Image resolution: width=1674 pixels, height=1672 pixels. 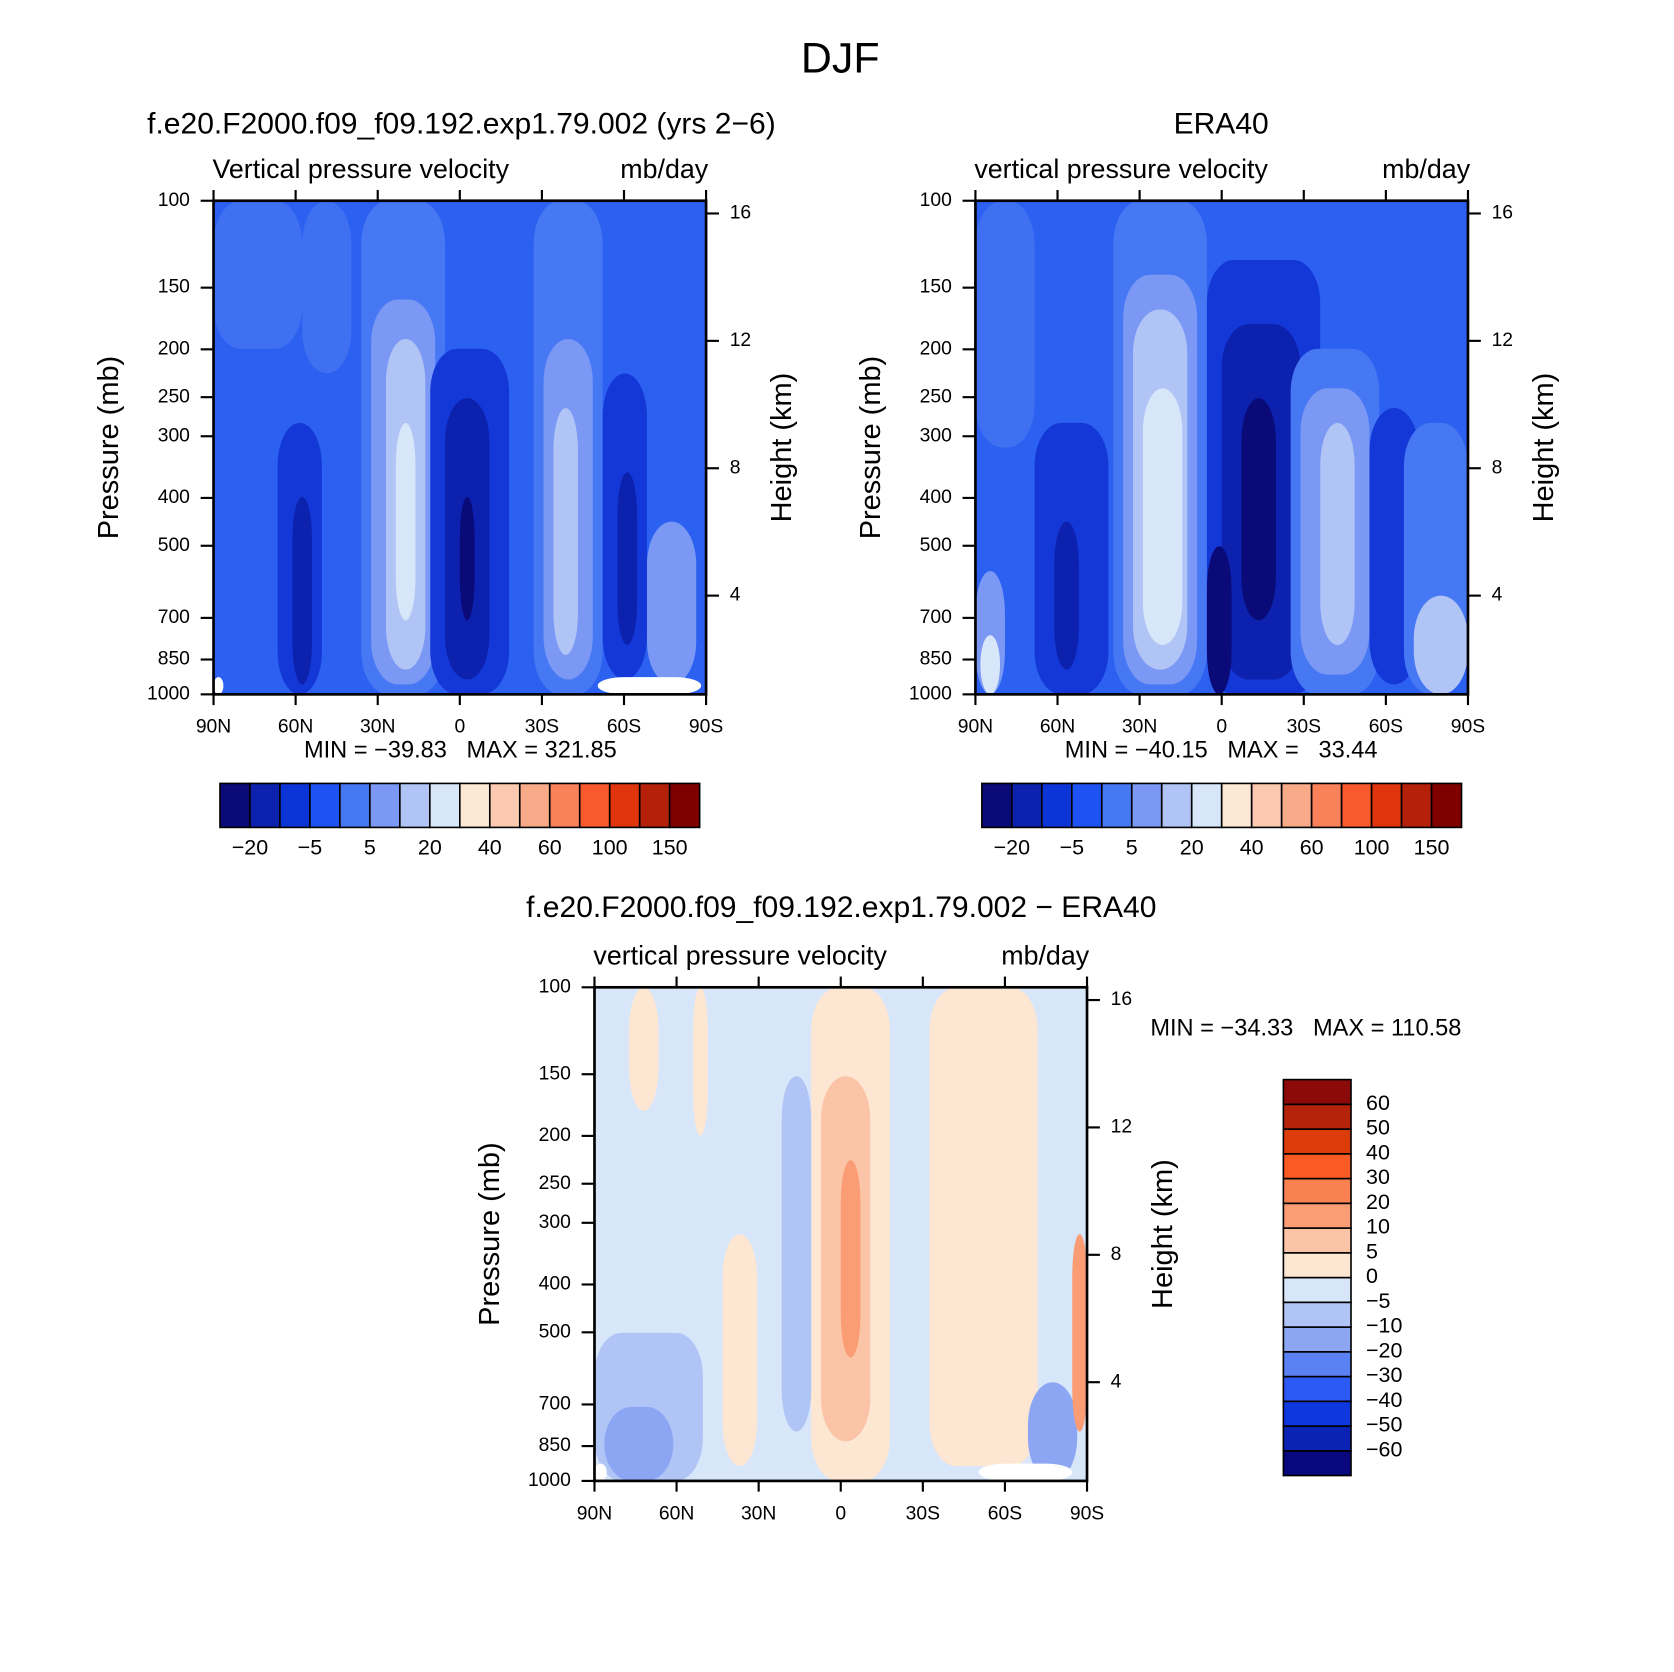 I want to click on y2-axis-label: Height (km), so click(x=1544, y=448).